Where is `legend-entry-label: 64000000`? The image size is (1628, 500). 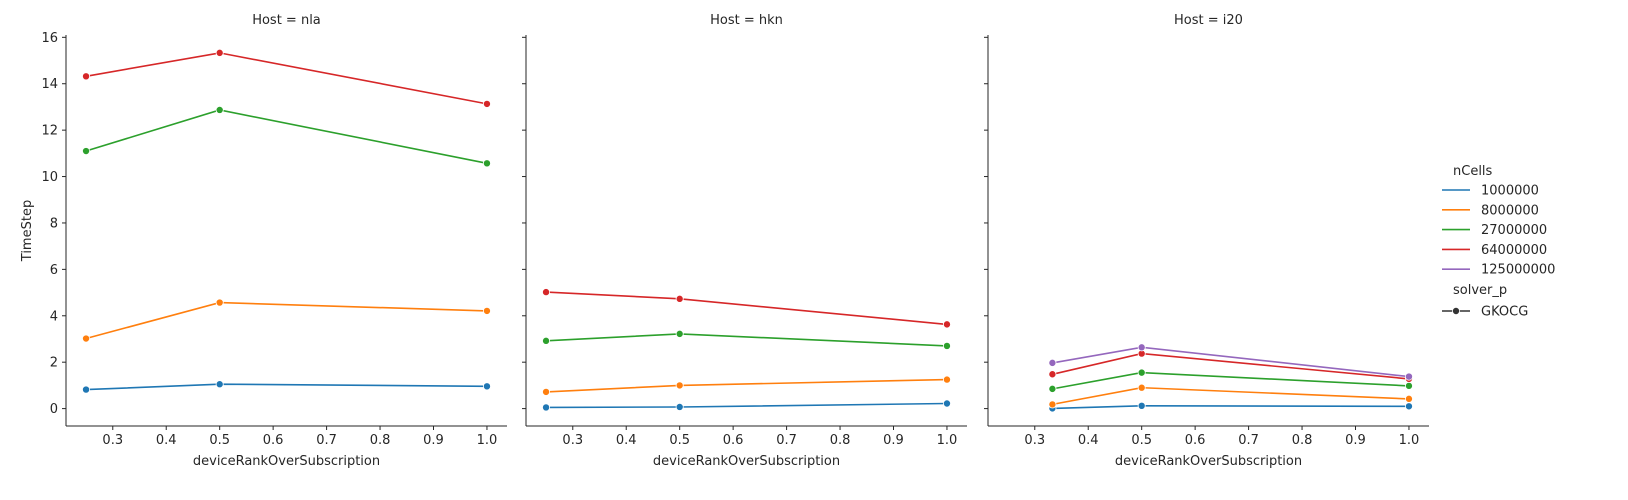
legend-entry-label: 64000000 is located at coordinates (1514, 250).